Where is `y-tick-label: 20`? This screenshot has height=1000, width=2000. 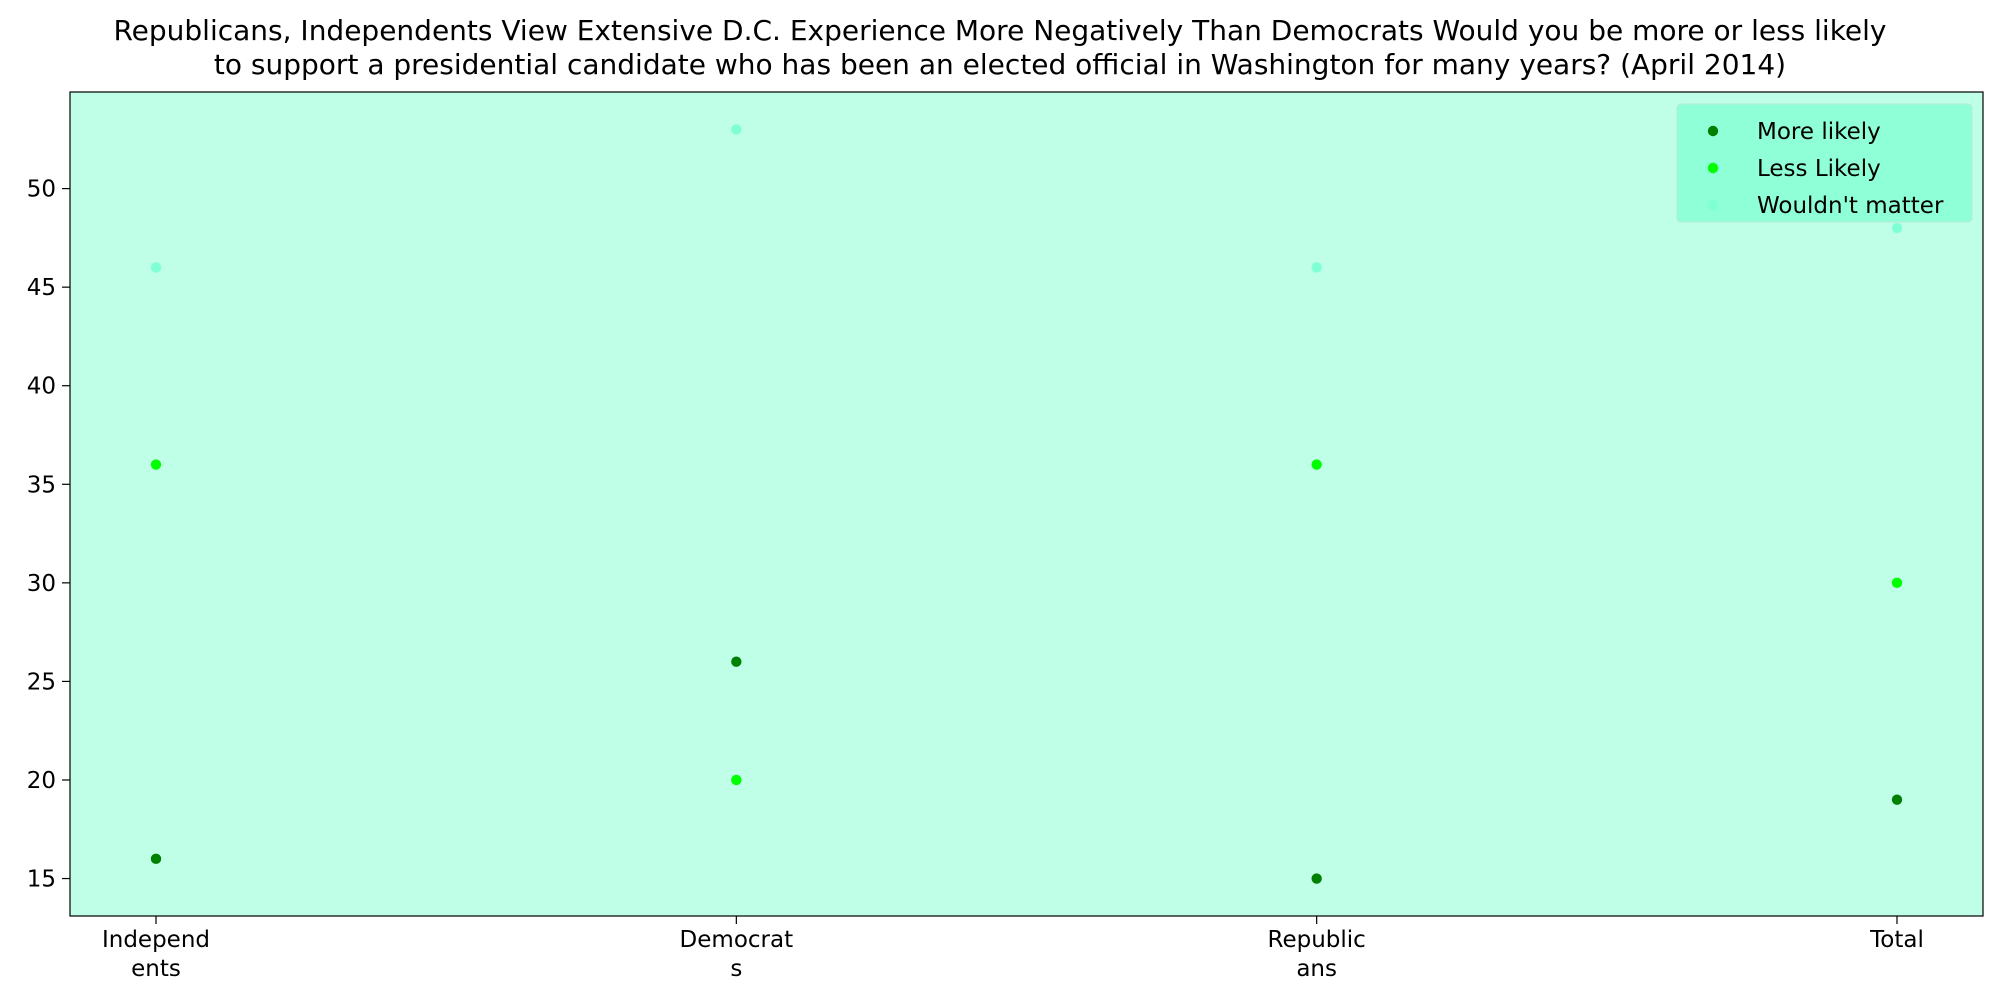 y-tick-label: 20 is located at coordinates (41, 781).